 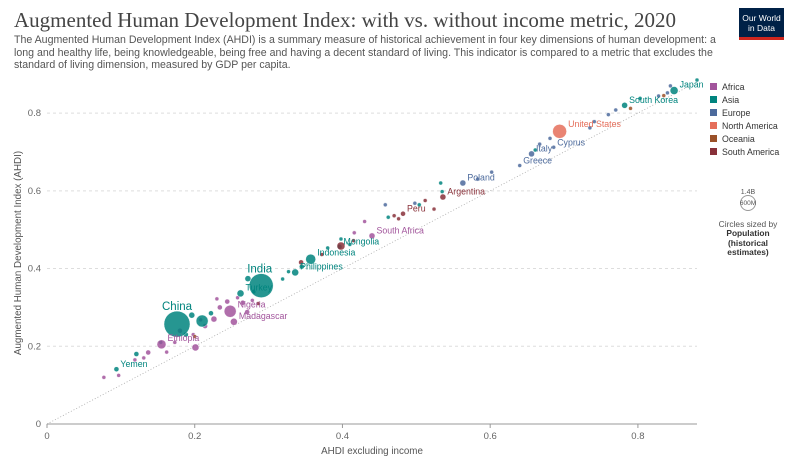 I want to click on legend-item: Europe, so click(x=744, y=112).